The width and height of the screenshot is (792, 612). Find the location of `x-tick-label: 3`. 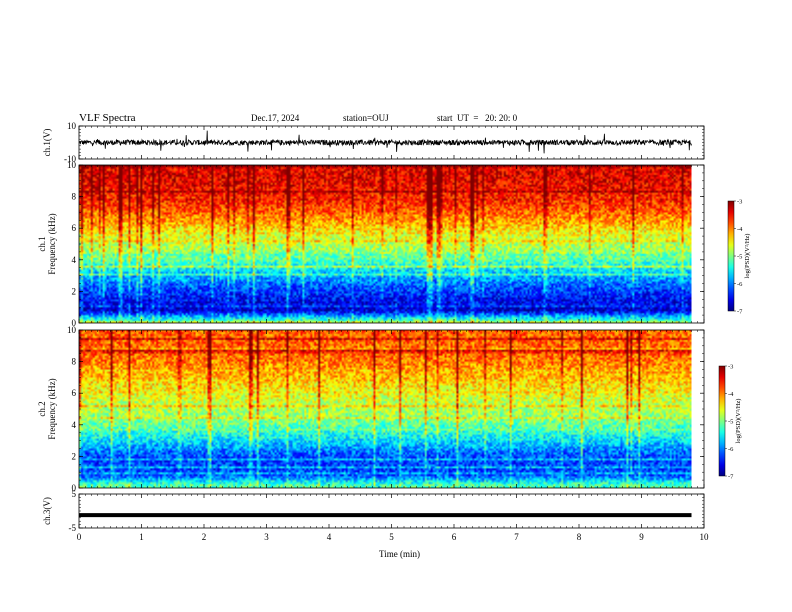

x-tick-label: 3 is located at coordinates (266, 537).